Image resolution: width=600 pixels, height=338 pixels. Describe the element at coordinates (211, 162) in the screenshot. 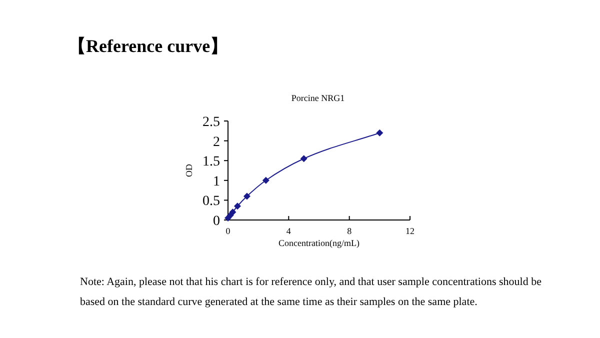

I see `y-tick-label: 1.5` at that location.